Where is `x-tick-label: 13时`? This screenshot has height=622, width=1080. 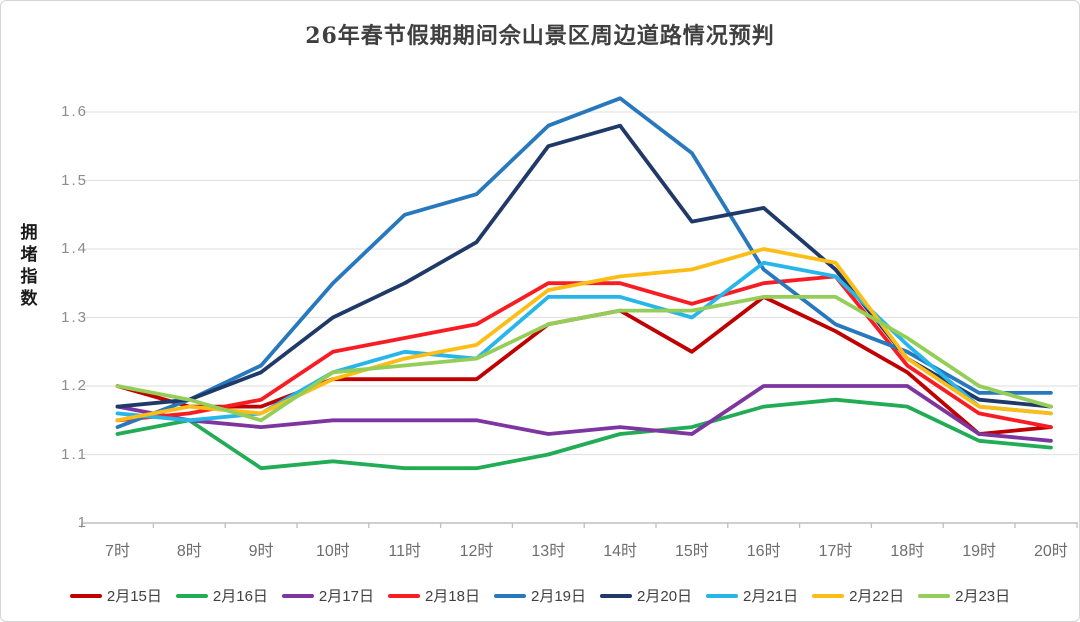 x-tick-label: 13时 is located at coordinates (548, 551).